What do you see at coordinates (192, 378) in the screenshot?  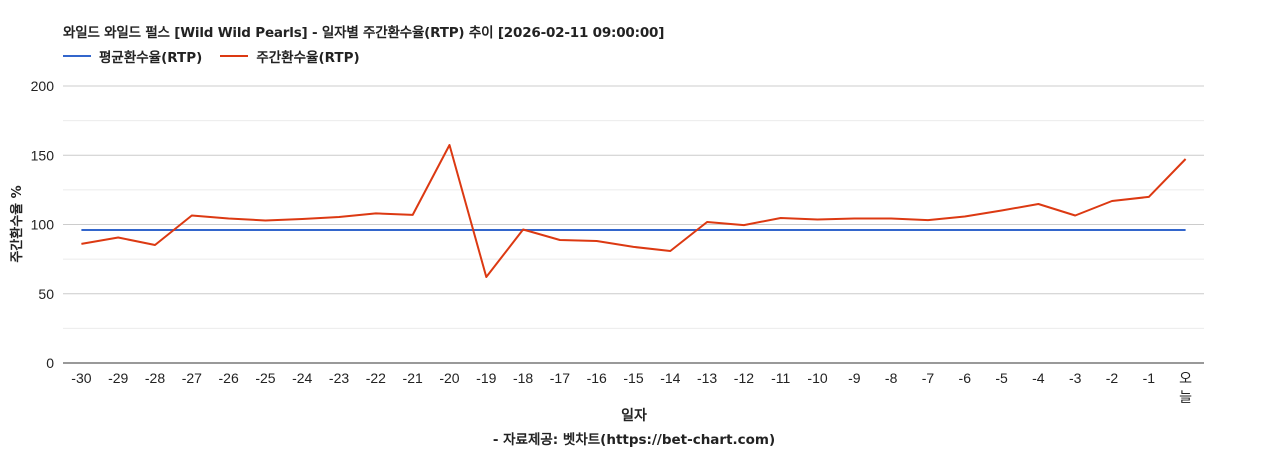 I see `x-tick-label: -27` at bounding box center [192, 378].